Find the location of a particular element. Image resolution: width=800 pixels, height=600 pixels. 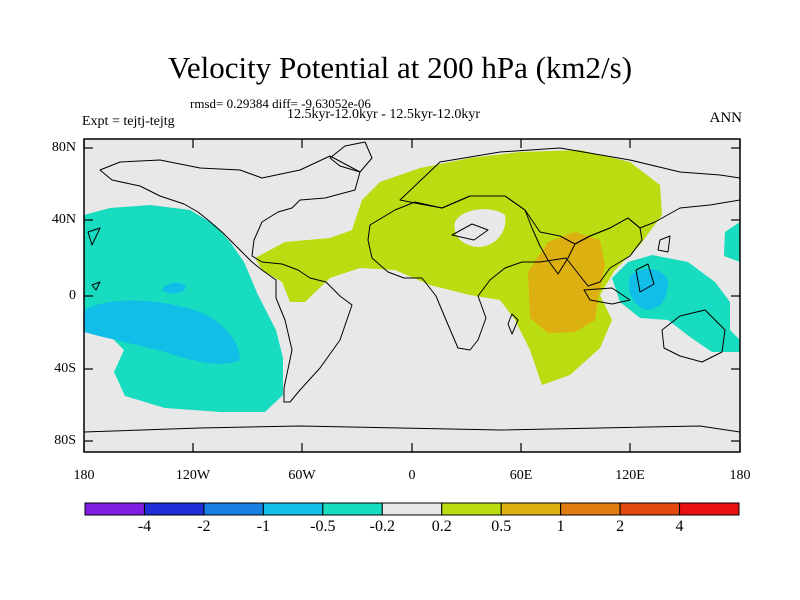

lon-label: 60E is located at coordinates (521, 475).